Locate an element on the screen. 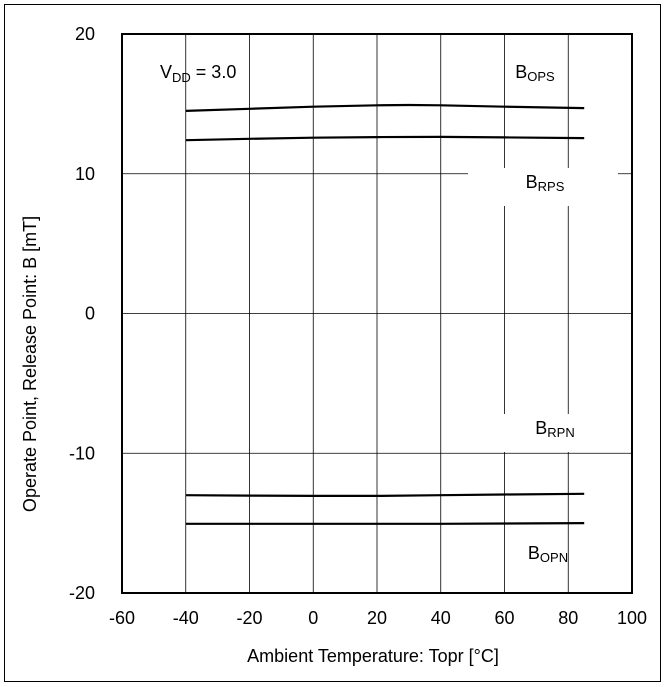 The image size is (668, 687). series-label-bopn: BOPN is located at coordinates (548, 554).